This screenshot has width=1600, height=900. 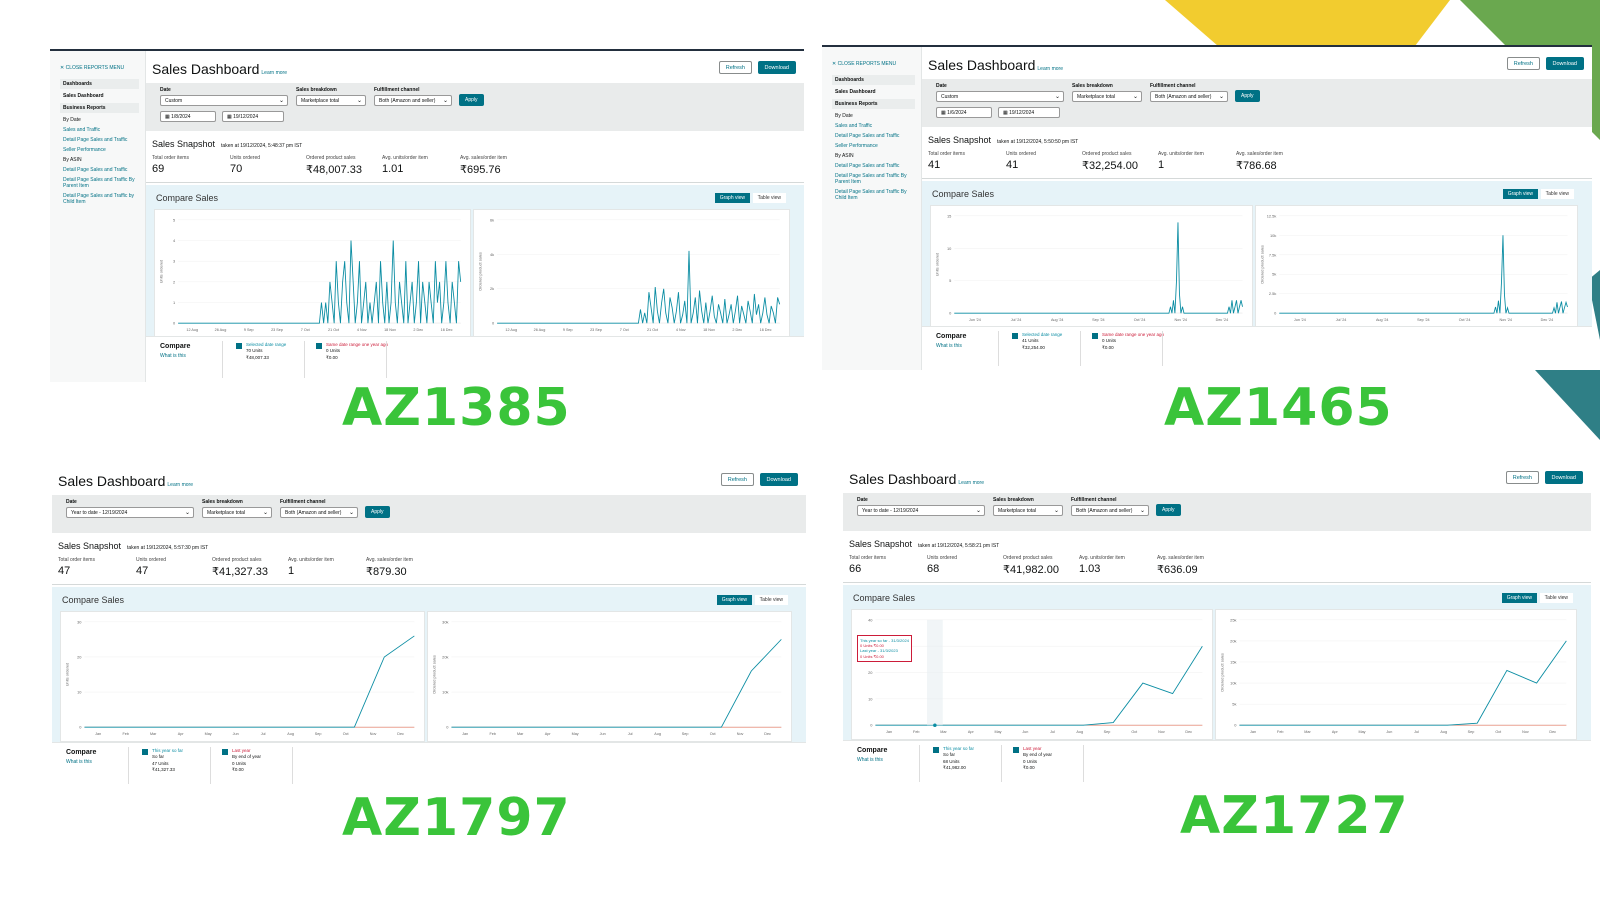 What do you see at coordinates (331, 158) in the screenshot?
I see `metric-label: Ordered product sales` at bounding box center [331, 158].